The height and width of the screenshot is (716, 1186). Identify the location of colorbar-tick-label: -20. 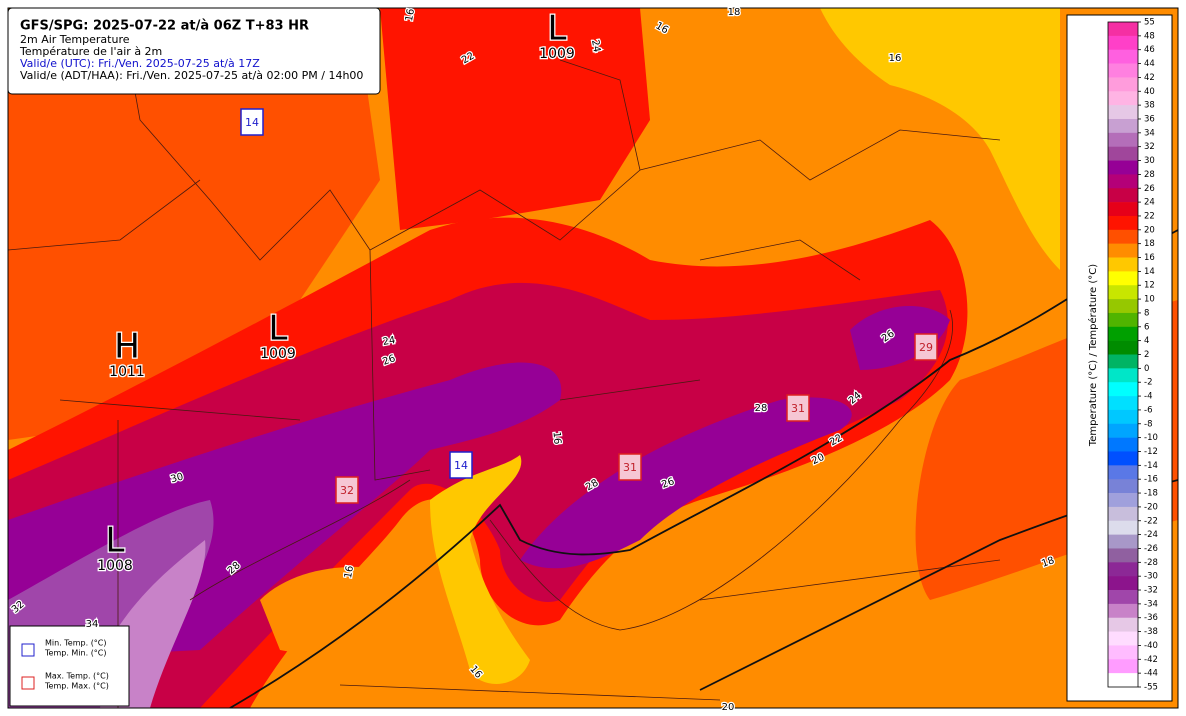
(1151, 507).